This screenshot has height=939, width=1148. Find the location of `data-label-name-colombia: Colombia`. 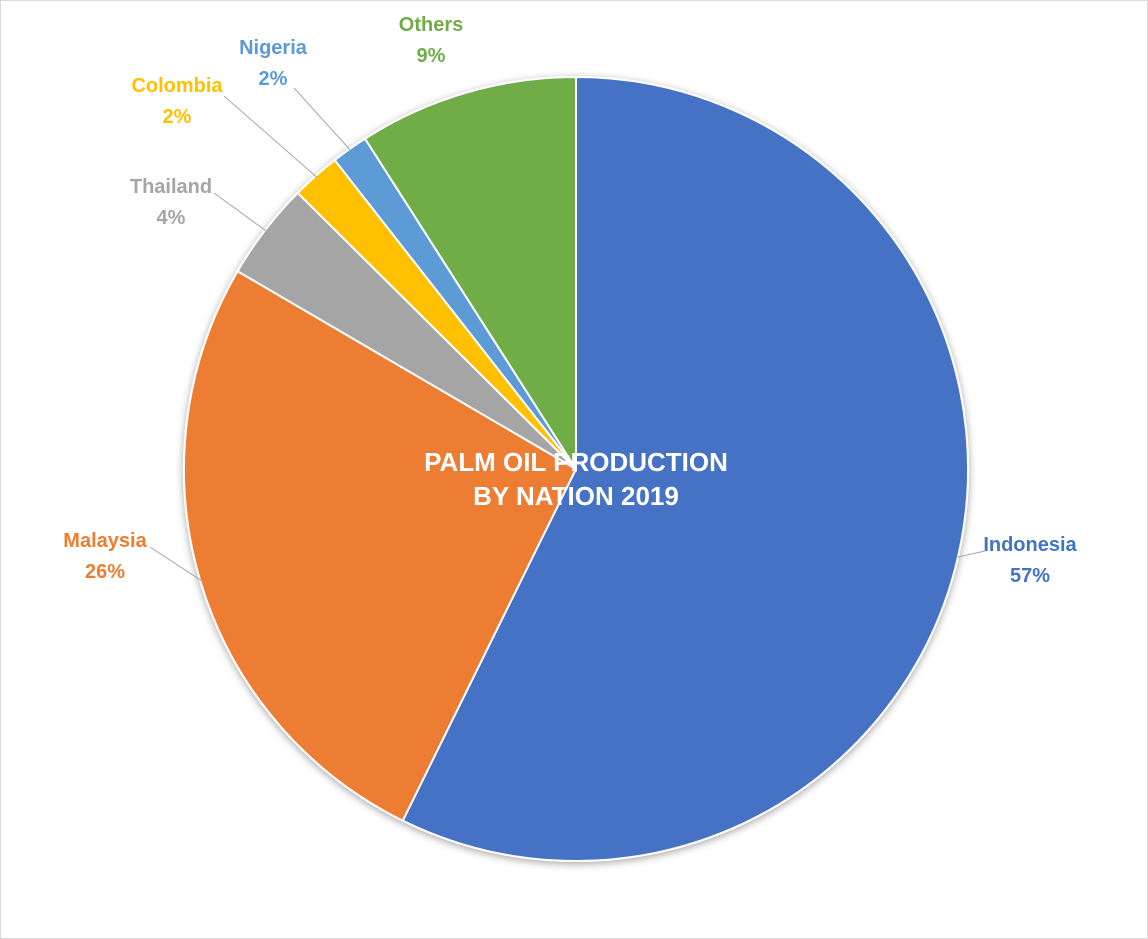

data-label-name-colombia: Colombia is located at coordinates (177, 86).